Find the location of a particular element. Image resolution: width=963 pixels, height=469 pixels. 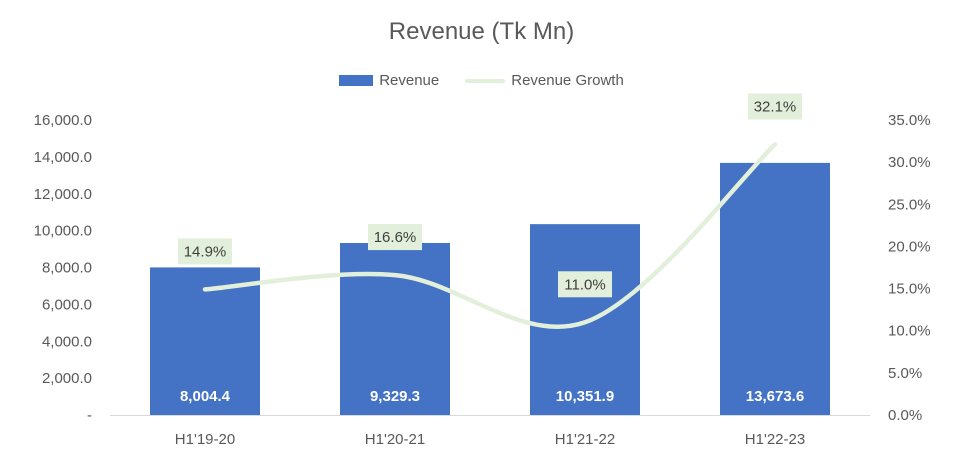

legend-swatch-revenue-growth is located at coordinates (485, 80).